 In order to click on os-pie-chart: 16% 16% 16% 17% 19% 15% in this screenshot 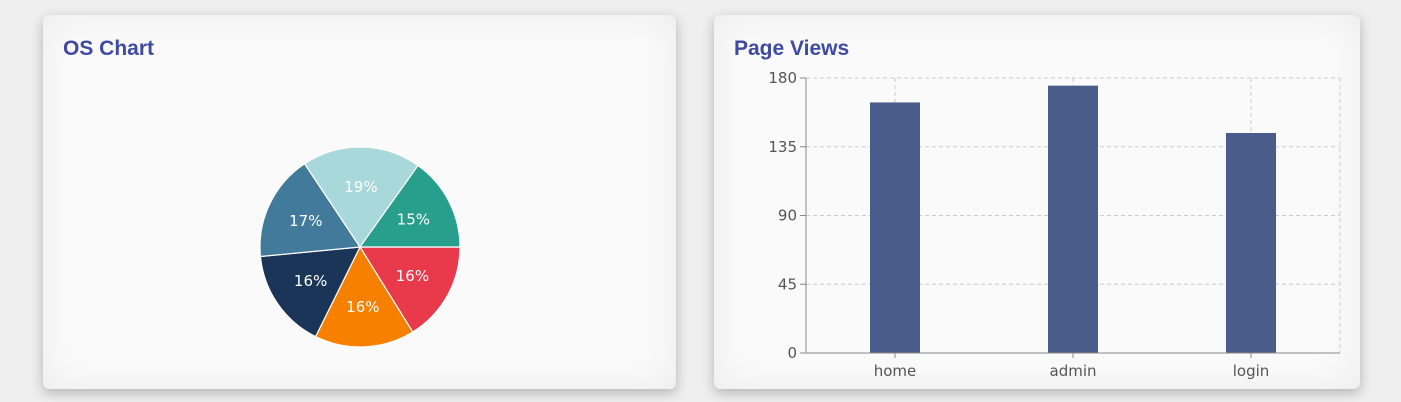, I will do `click(360, 247)`.